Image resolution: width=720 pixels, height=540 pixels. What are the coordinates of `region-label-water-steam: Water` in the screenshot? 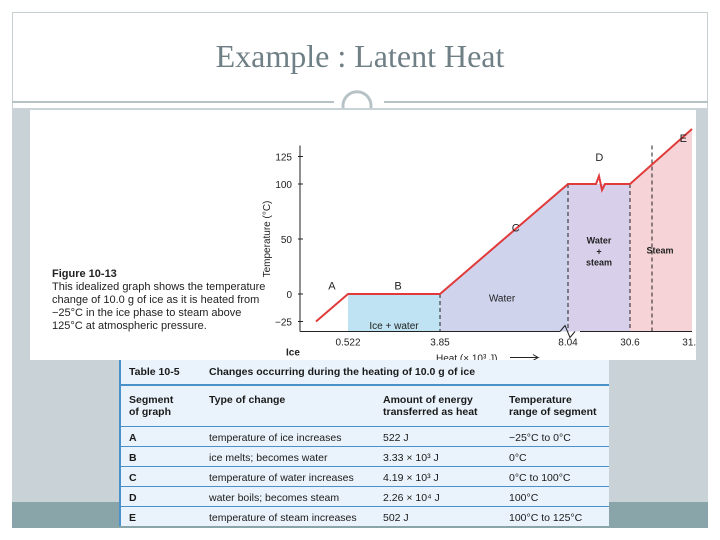 It's located at (599, 240).